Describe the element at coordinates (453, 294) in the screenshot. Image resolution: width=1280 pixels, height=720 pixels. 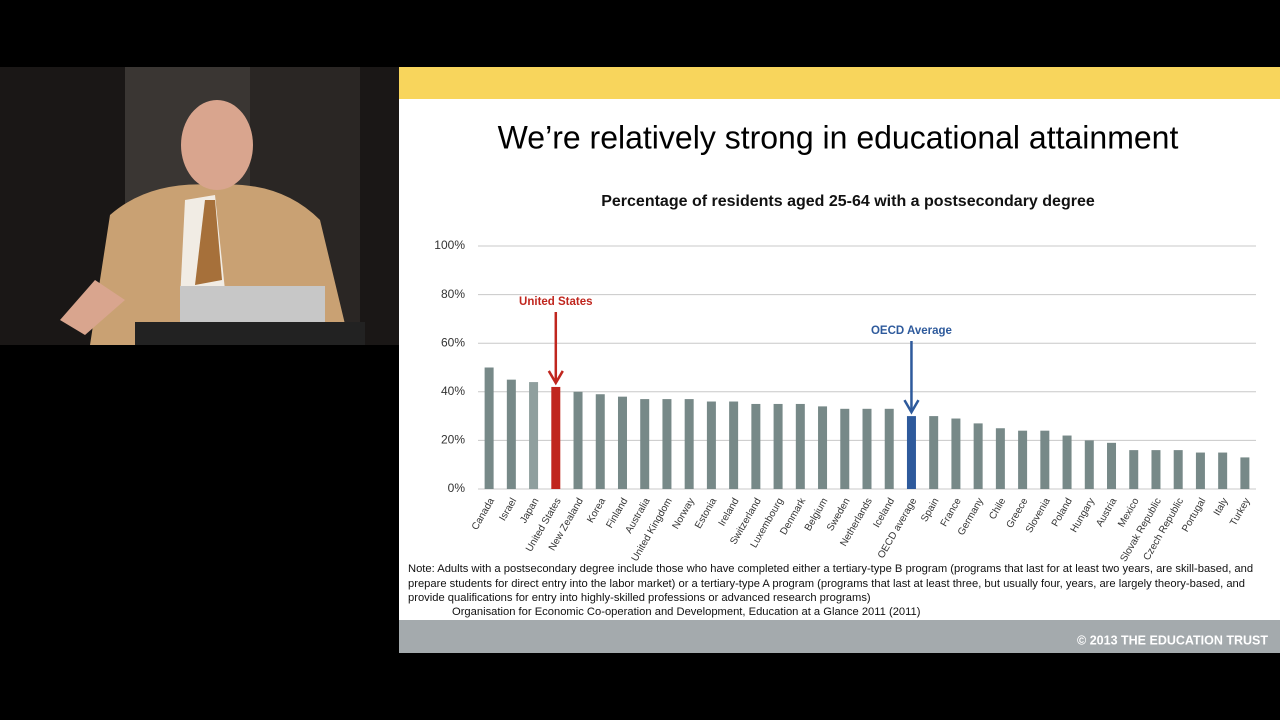
I see `y-tick-label: 80%` at that location.